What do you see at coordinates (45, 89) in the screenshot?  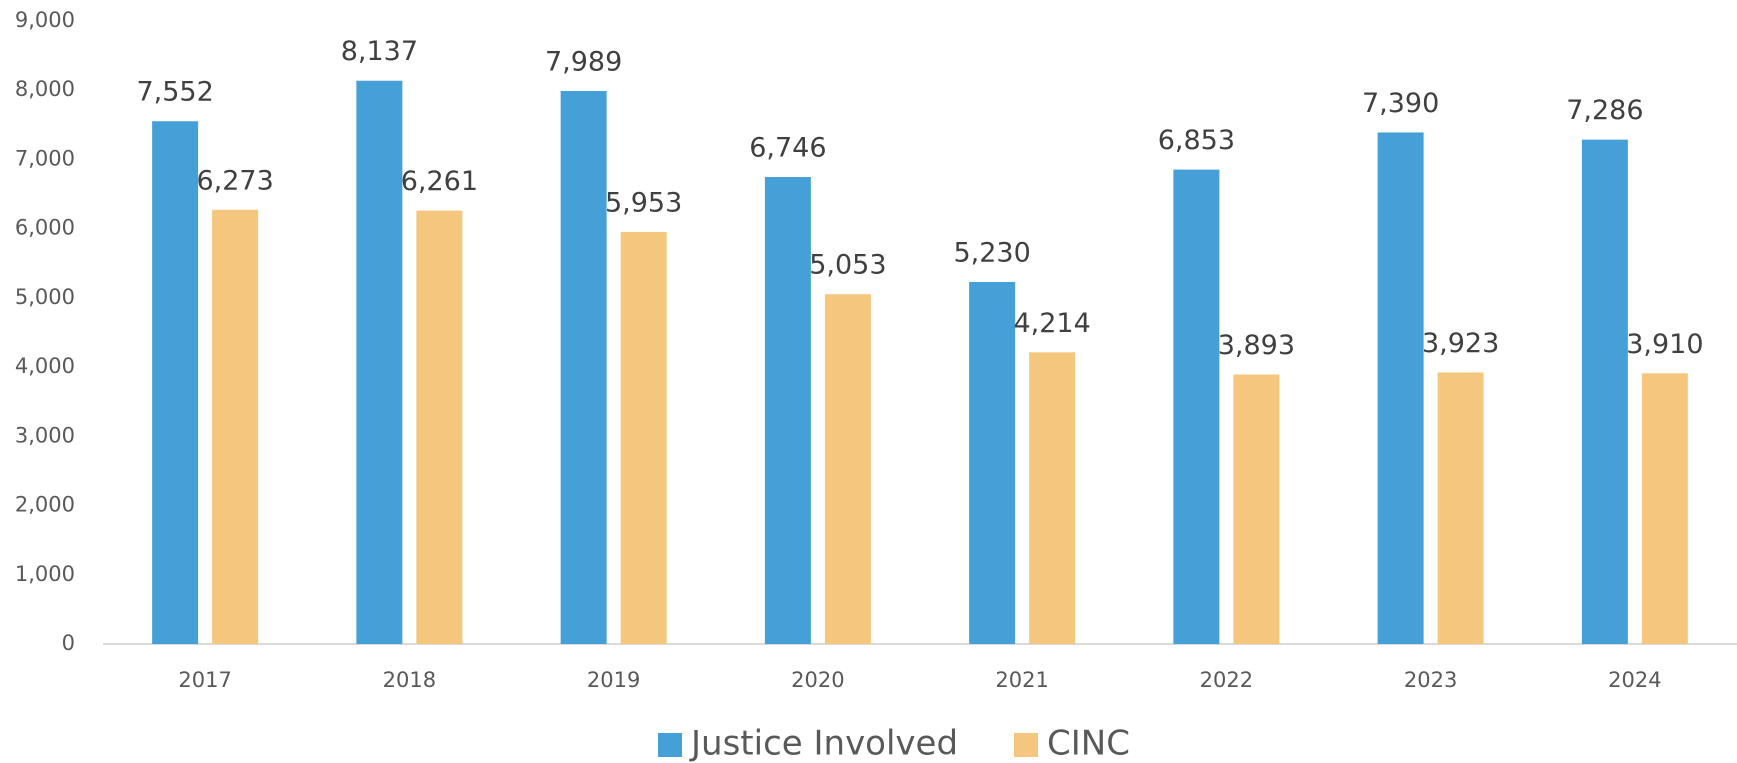 I see `y-tick-label: 8,000` at bounding box center [45, 89].